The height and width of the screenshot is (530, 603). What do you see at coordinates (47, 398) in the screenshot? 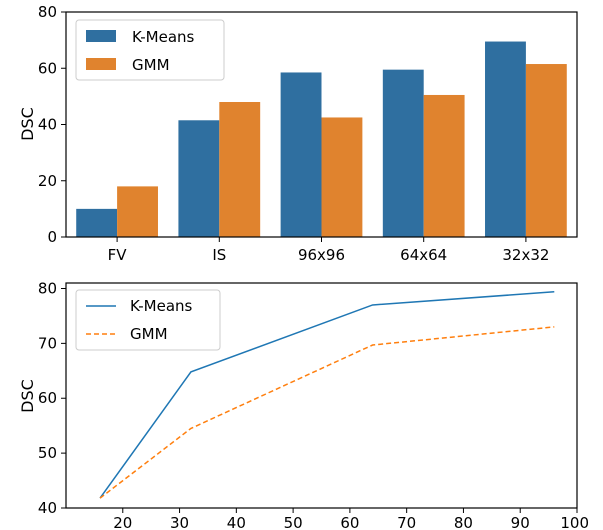
I see `line-y-tick-label: 60` at bounding box center [47, 398].